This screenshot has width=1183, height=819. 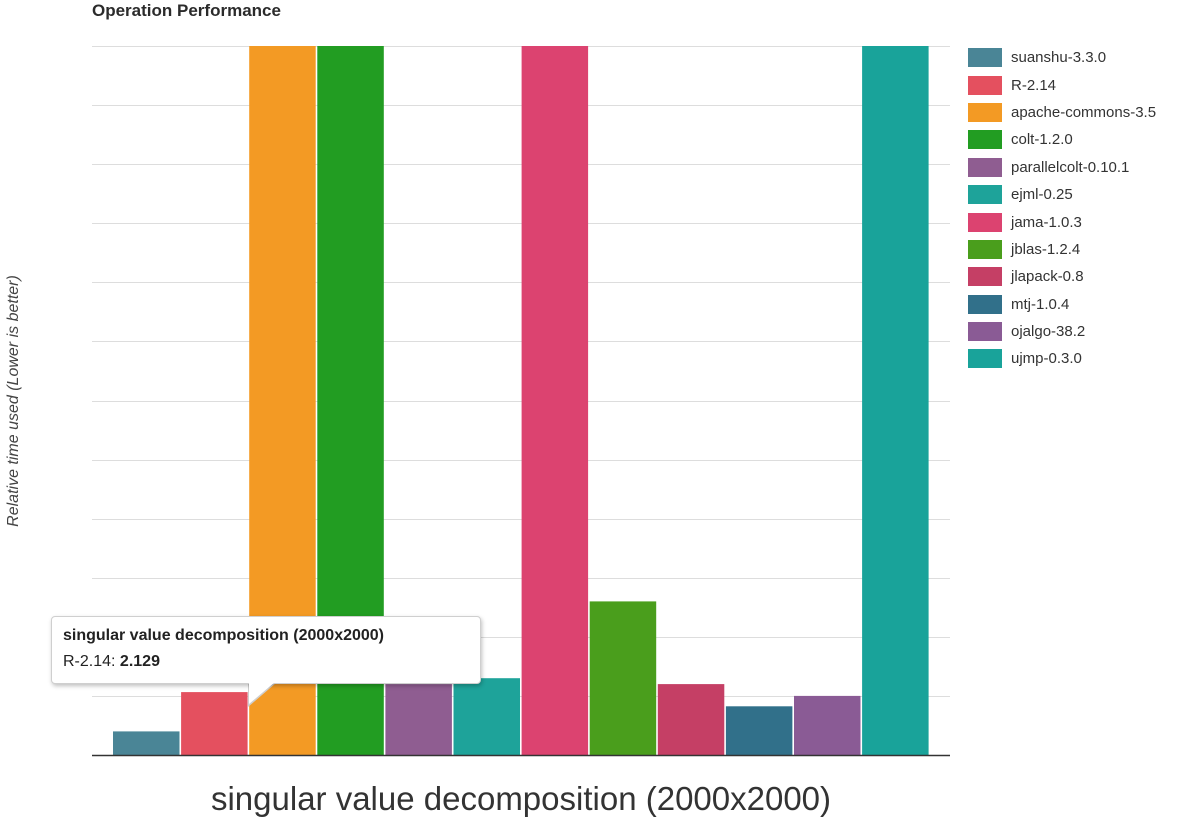 I want to click on legend-item: suanshu-3.3.0, so click(x=1062, y=57).